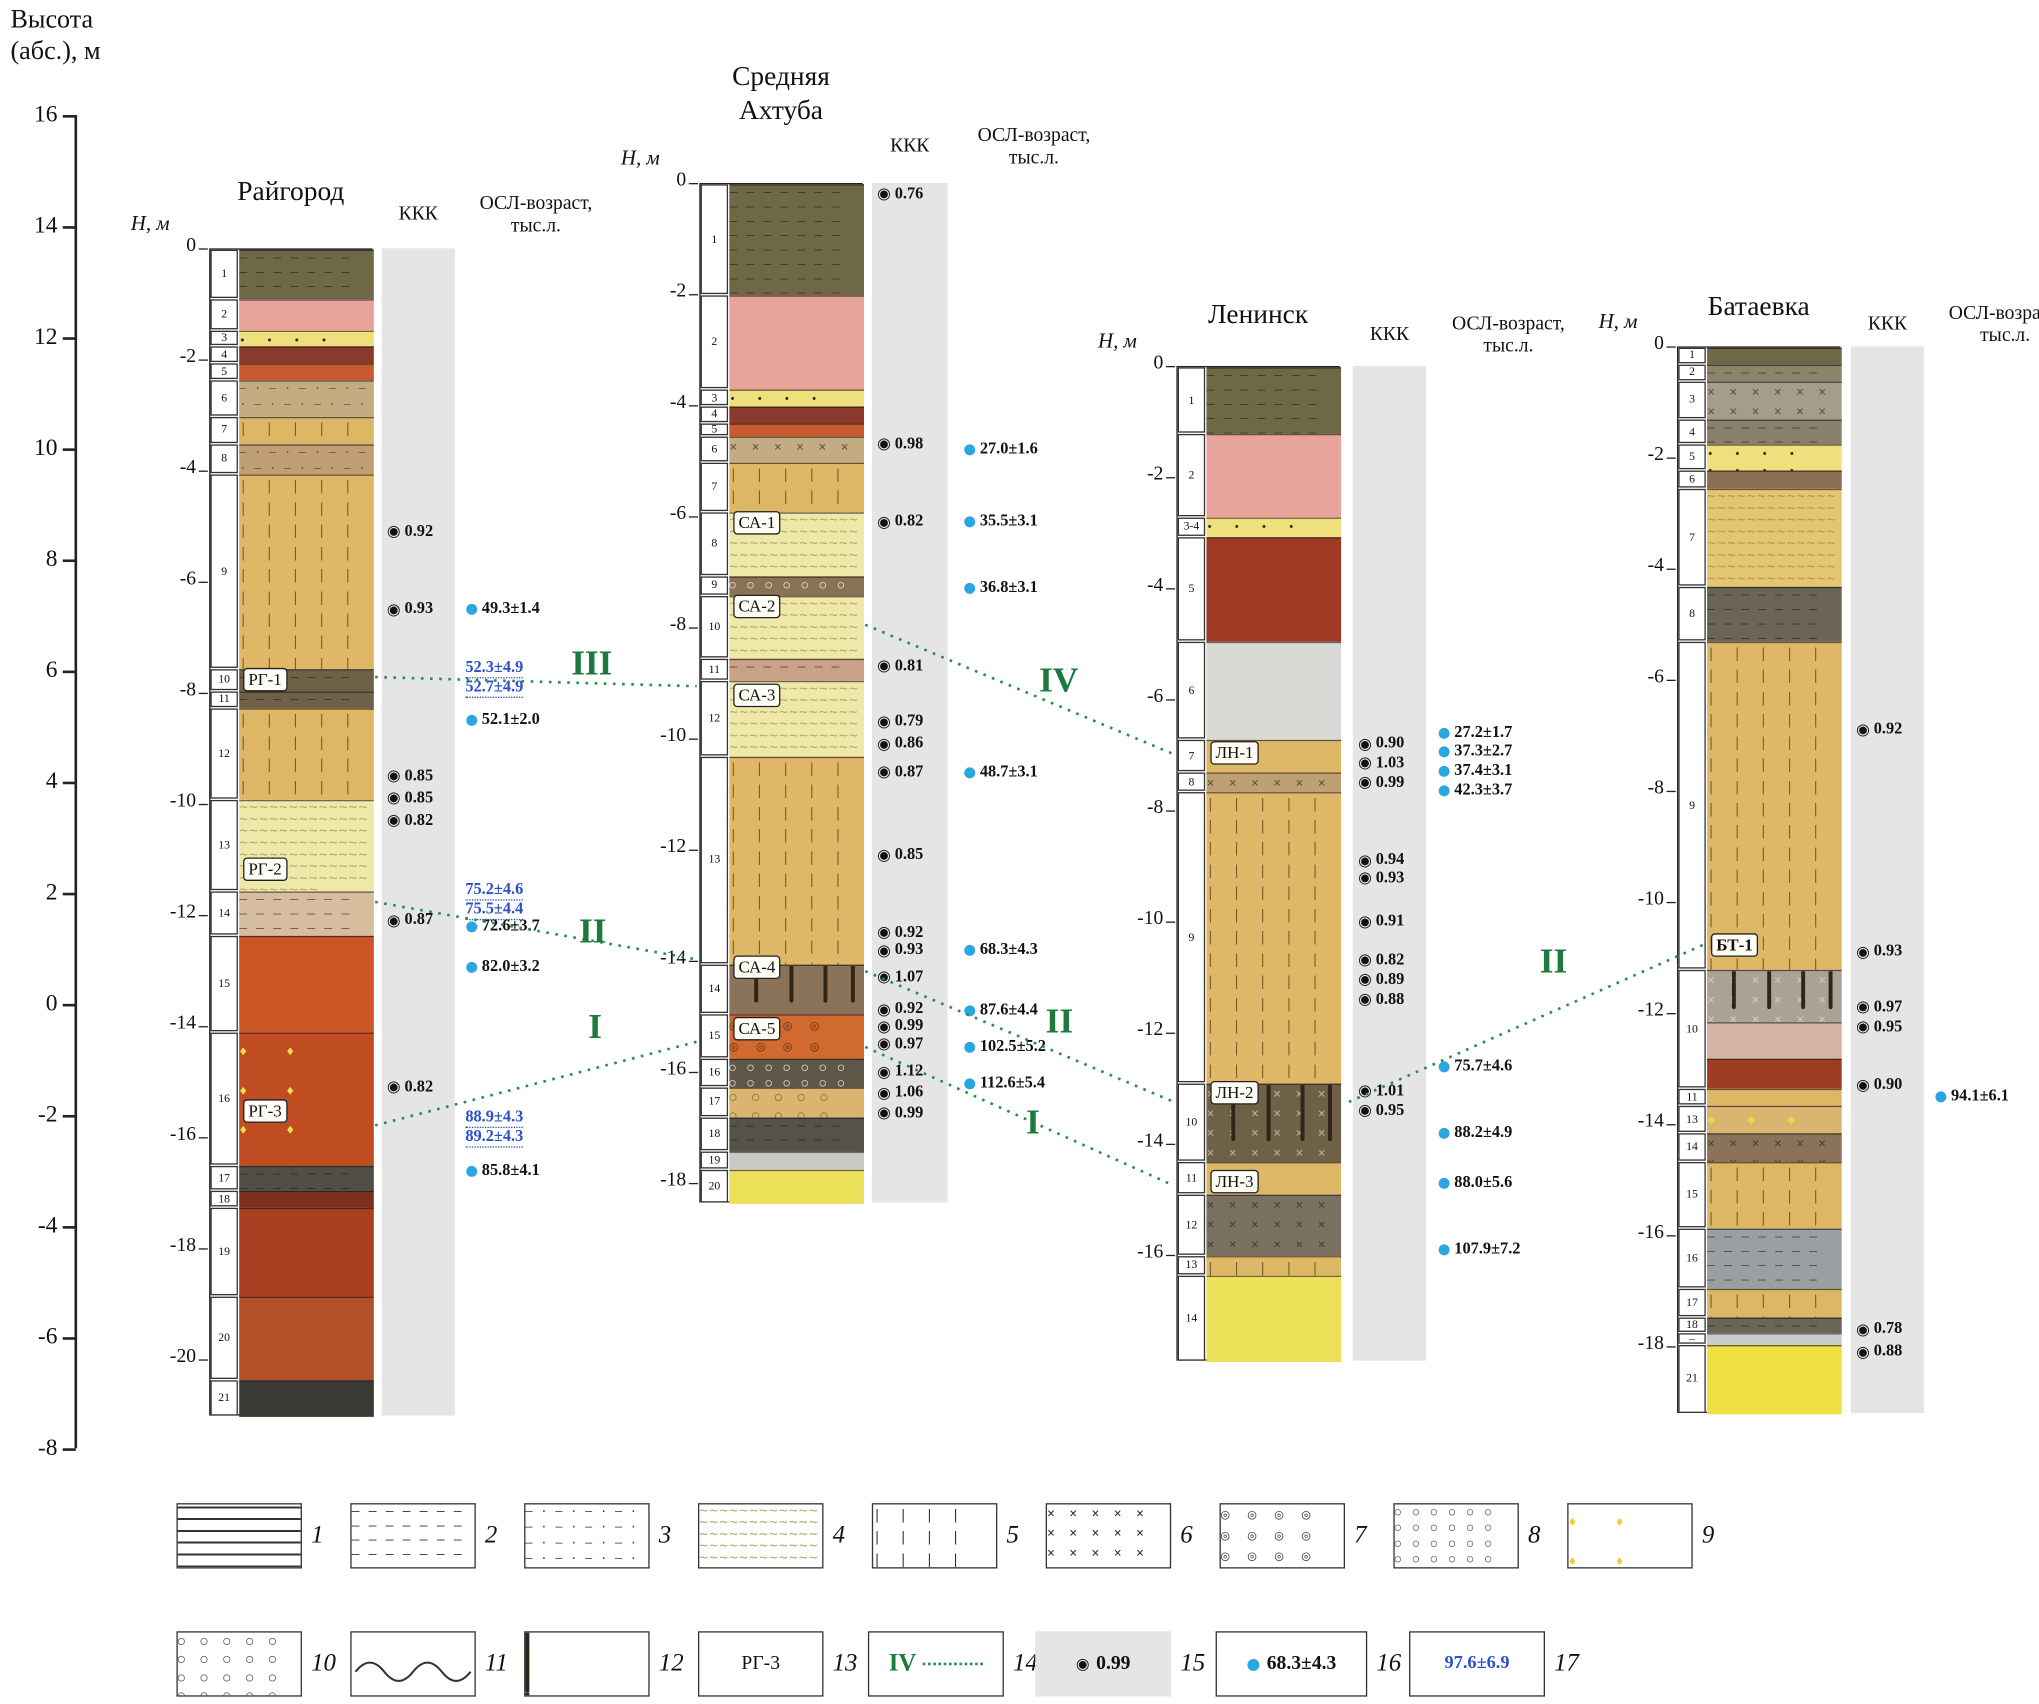  Describe the element at coordinates (1191, 781) in the screenshot. I see `layer-number-cell: 8` at that location.